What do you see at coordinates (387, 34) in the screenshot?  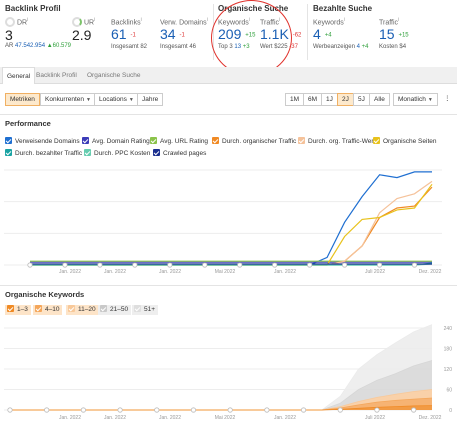 I see `paid-traffic-value: 15` at bounding box center [387, 34].